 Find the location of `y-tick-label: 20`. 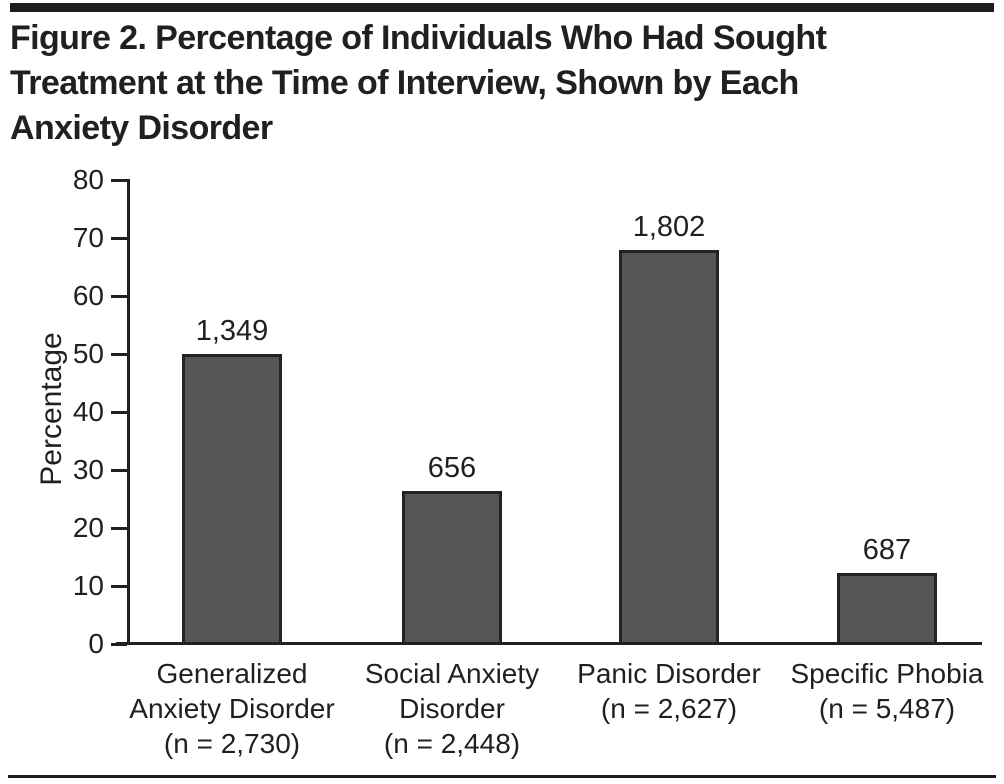

y-tick-label: 20 is located at coordinates (88, 527).